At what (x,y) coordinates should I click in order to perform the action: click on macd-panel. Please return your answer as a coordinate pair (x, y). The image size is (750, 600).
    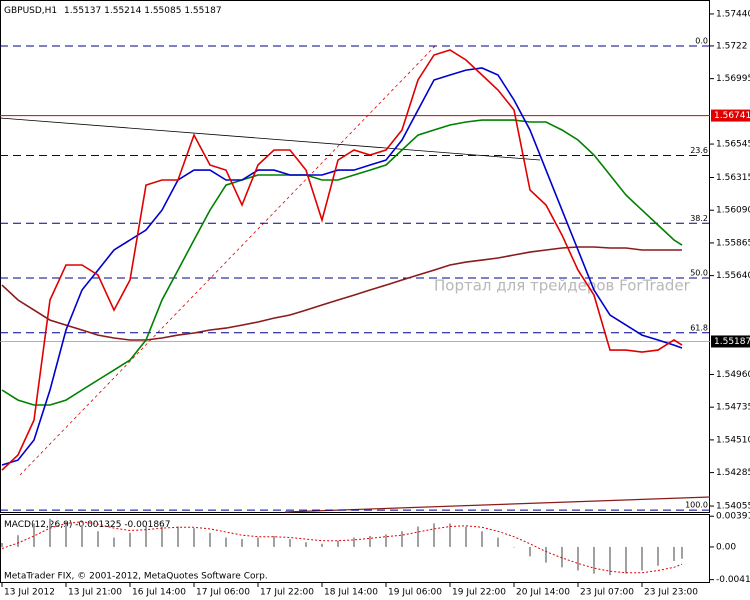
    Looking at the image, I should click on (355, 548).